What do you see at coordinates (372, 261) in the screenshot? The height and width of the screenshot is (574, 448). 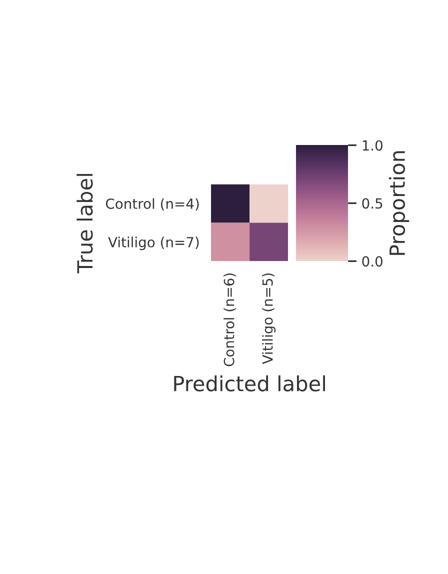 I see `color-bar-label: 0.0` at bounding box center [372, 261].